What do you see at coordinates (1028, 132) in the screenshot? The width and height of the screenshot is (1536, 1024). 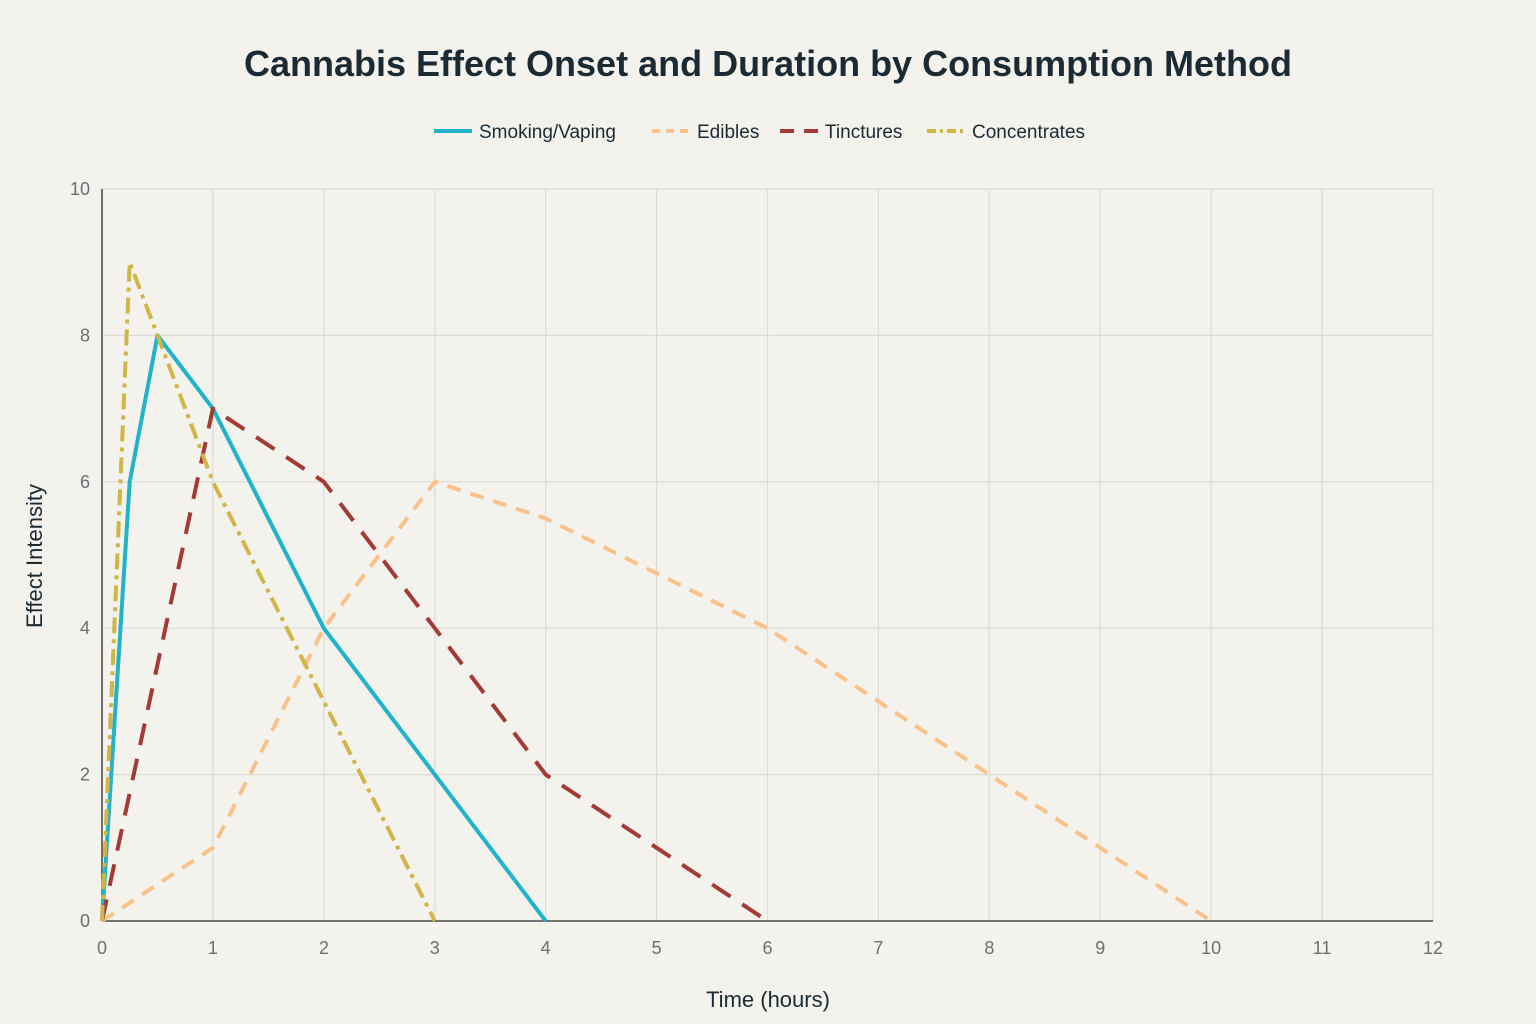 I see `legend-label-concentrates: Concentrates` at bounding box center [1028, 132].